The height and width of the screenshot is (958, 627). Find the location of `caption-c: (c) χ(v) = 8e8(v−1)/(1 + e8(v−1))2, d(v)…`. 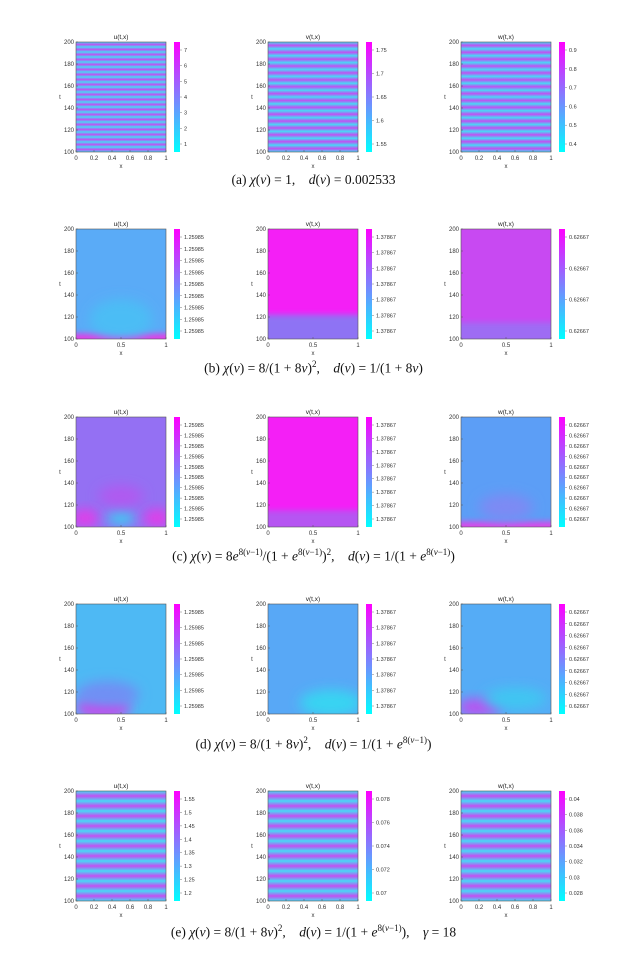

caption-c: (c) χ(v) = 8e8(v−1)/(1 + e8(v−1))2, d(v)… is located at coordinates (313, 555).